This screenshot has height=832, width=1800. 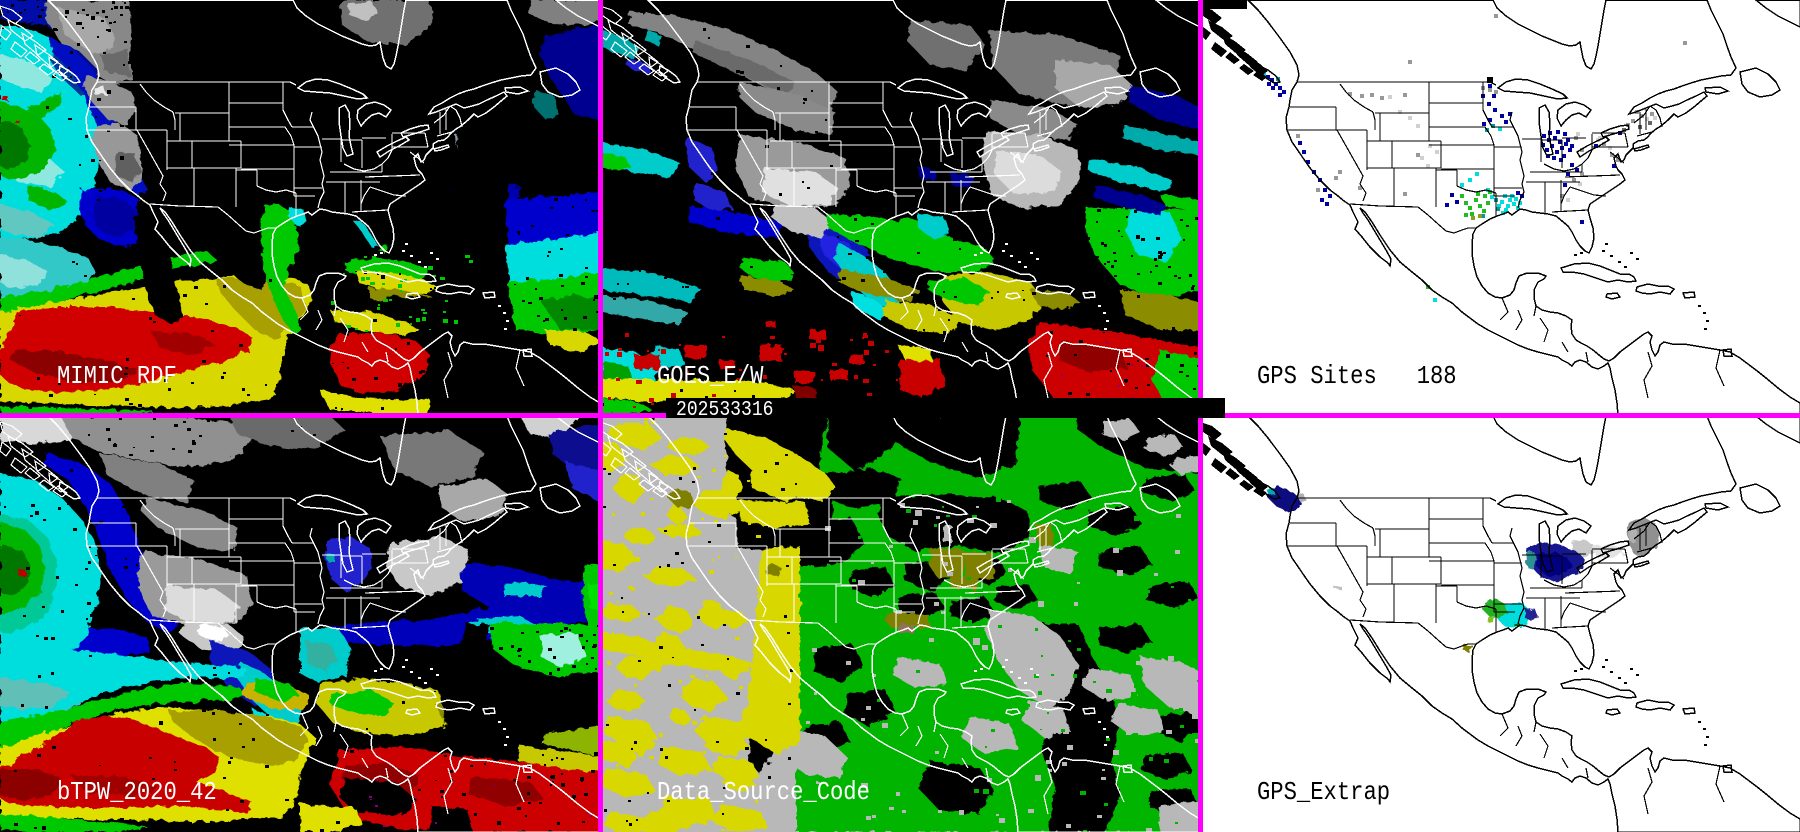 What do you see at coordinates (710, 377) in the screenshot?
I see `svg-text: GOES_E/W` at bounding box center [710, 377].